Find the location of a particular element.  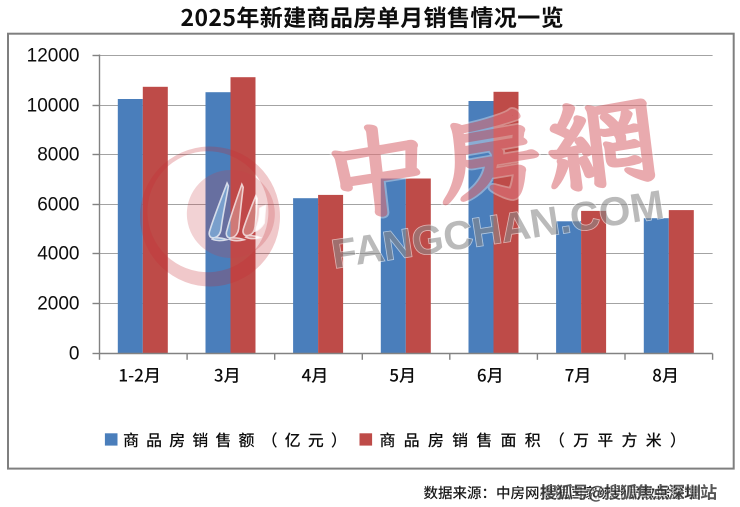

svg-text: 8000 is located at coordinates (58, 155).